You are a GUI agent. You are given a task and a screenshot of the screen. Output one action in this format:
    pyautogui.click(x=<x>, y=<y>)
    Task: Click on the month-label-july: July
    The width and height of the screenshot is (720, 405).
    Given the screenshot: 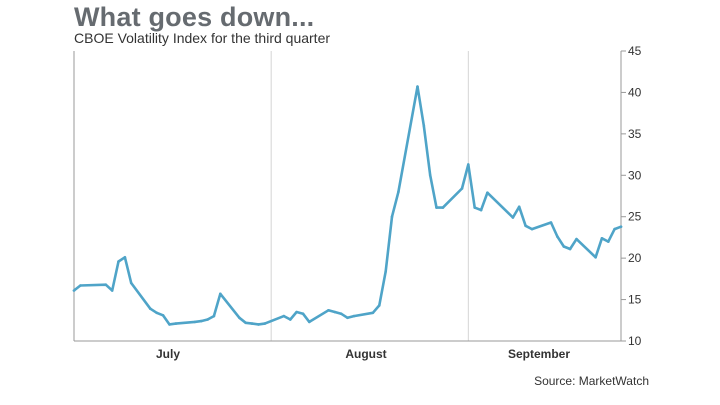 What is the action you would take?
    pyautogui.click(x=168, y=354)
    